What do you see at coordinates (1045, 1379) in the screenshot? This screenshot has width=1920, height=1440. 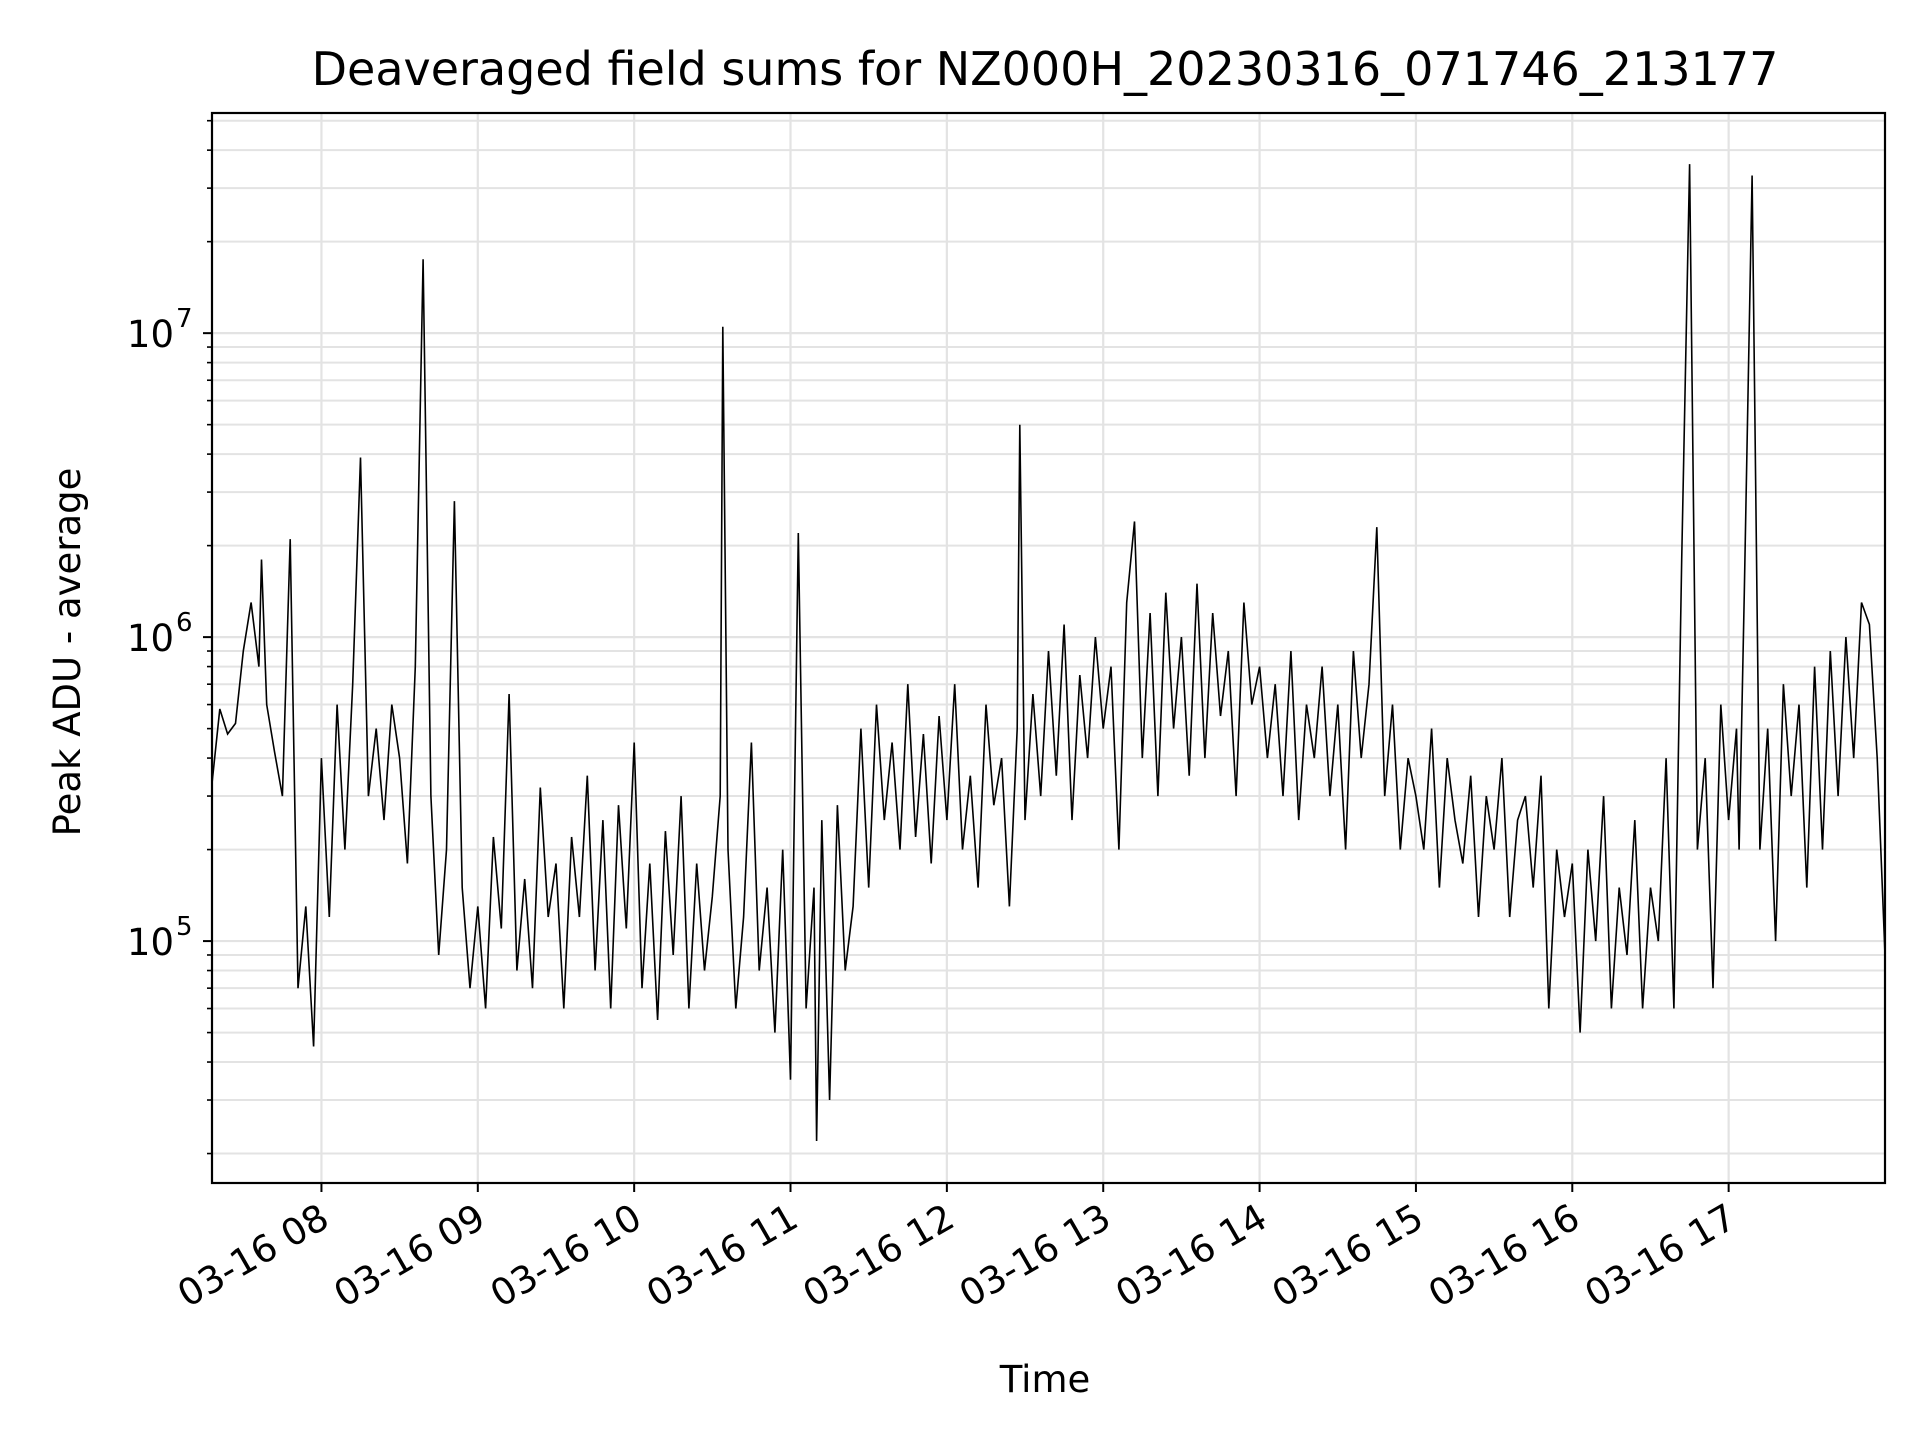 I see `x-axis-label: Time` at bounding box center [1045, 1379].